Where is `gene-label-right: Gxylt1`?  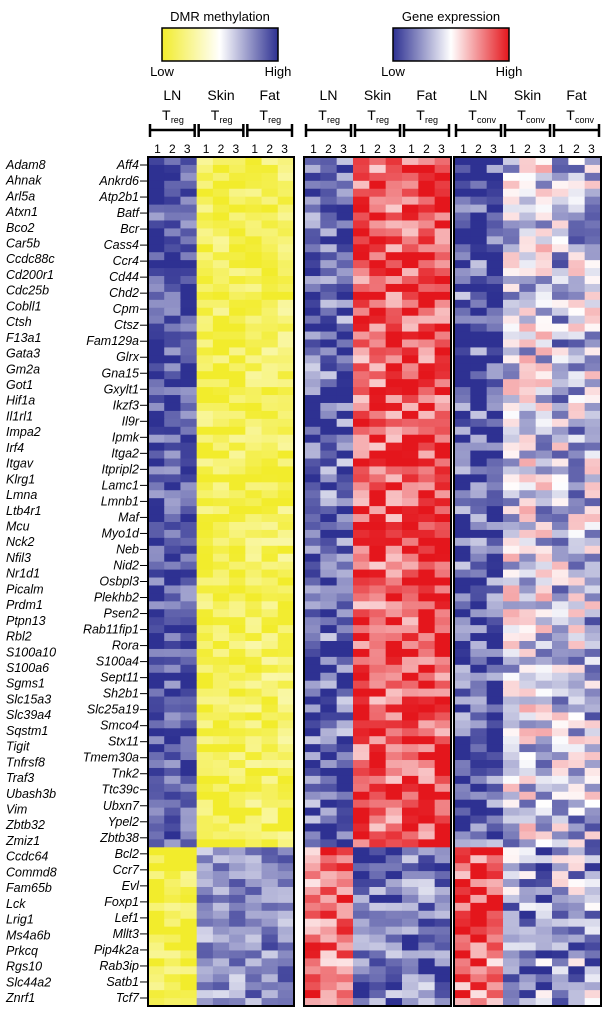 gene-label-right: Gxylt1 is located at coordinates (121, 389).